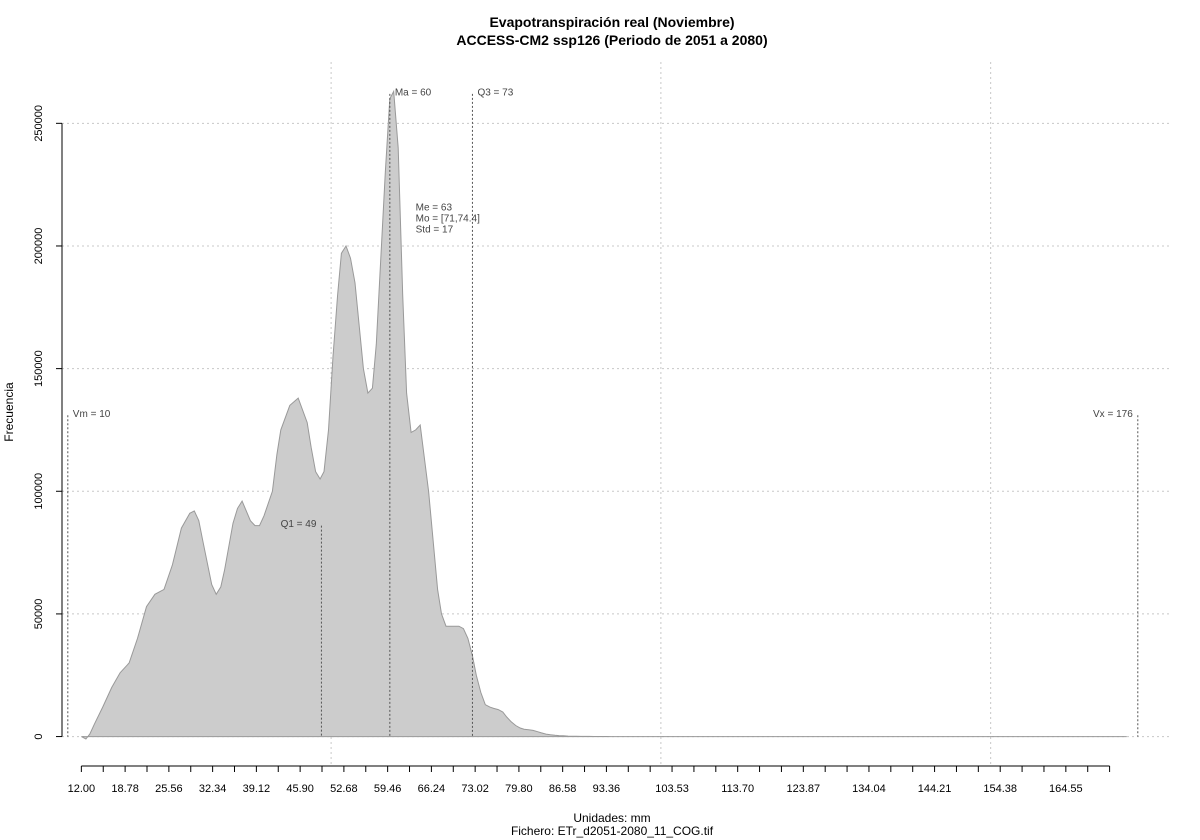 The image size is (1200, 840). Describe the element at coordinates (125, 789) in the screenshot. I see `x-tick-label: 18.78` at that location.